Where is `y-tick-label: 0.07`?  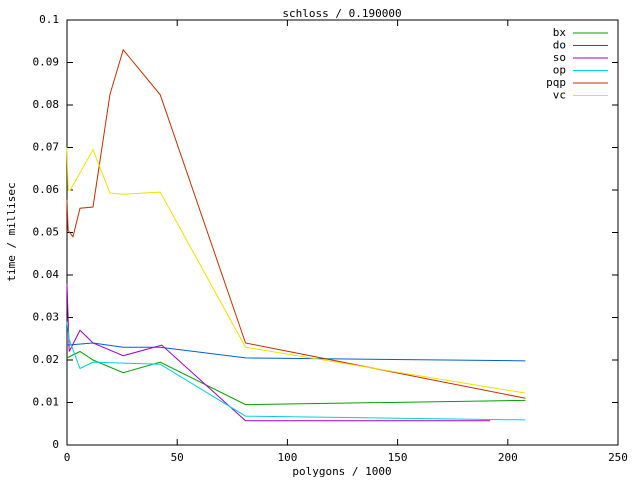
y-tick-label: 0.07 is located at coordinates (46, 147).